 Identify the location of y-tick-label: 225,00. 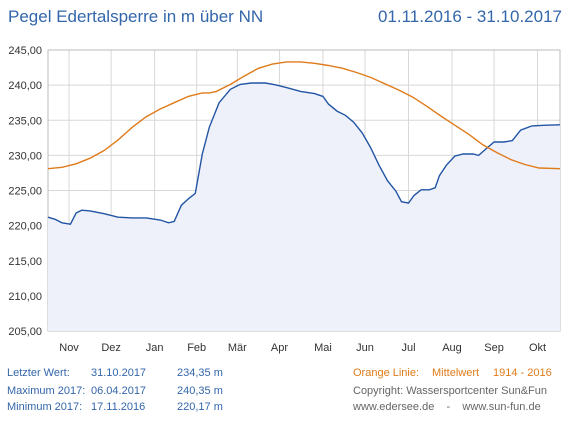
(25, 192).